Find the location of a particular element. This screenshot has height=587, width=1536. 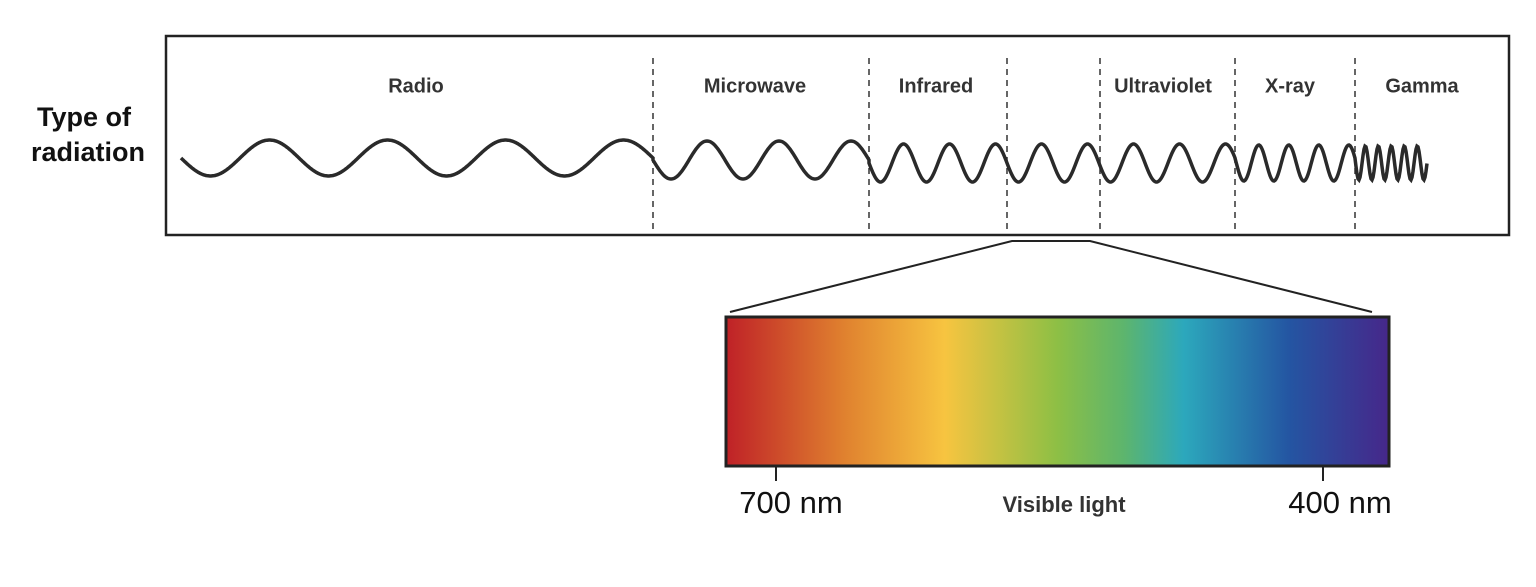

wavelength-label: 400 nm is located at coordinates (1339, 502).